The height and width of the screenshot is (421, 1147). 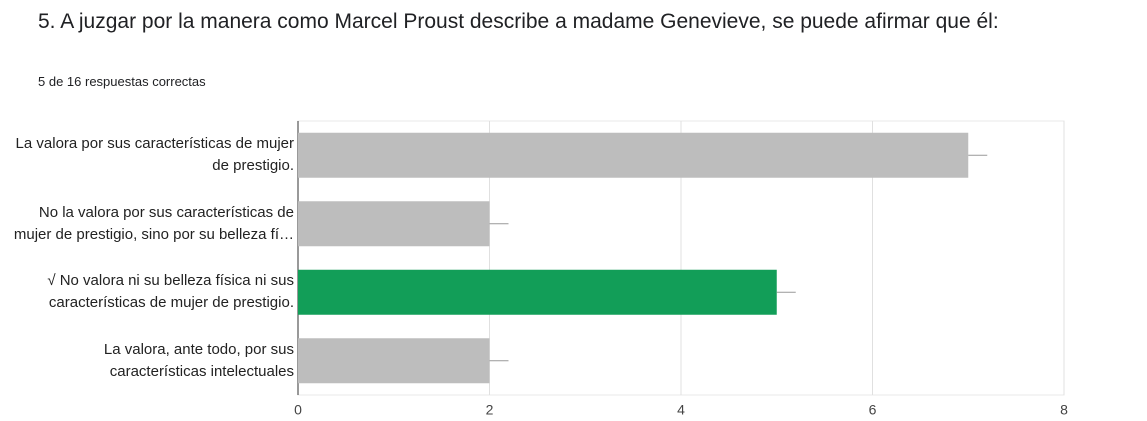 What do you see at coordinates (122, 81) in the screenshot?
I see `subtitle: 5 de 16 respuestas correctas` at bounding box center [122, 81].